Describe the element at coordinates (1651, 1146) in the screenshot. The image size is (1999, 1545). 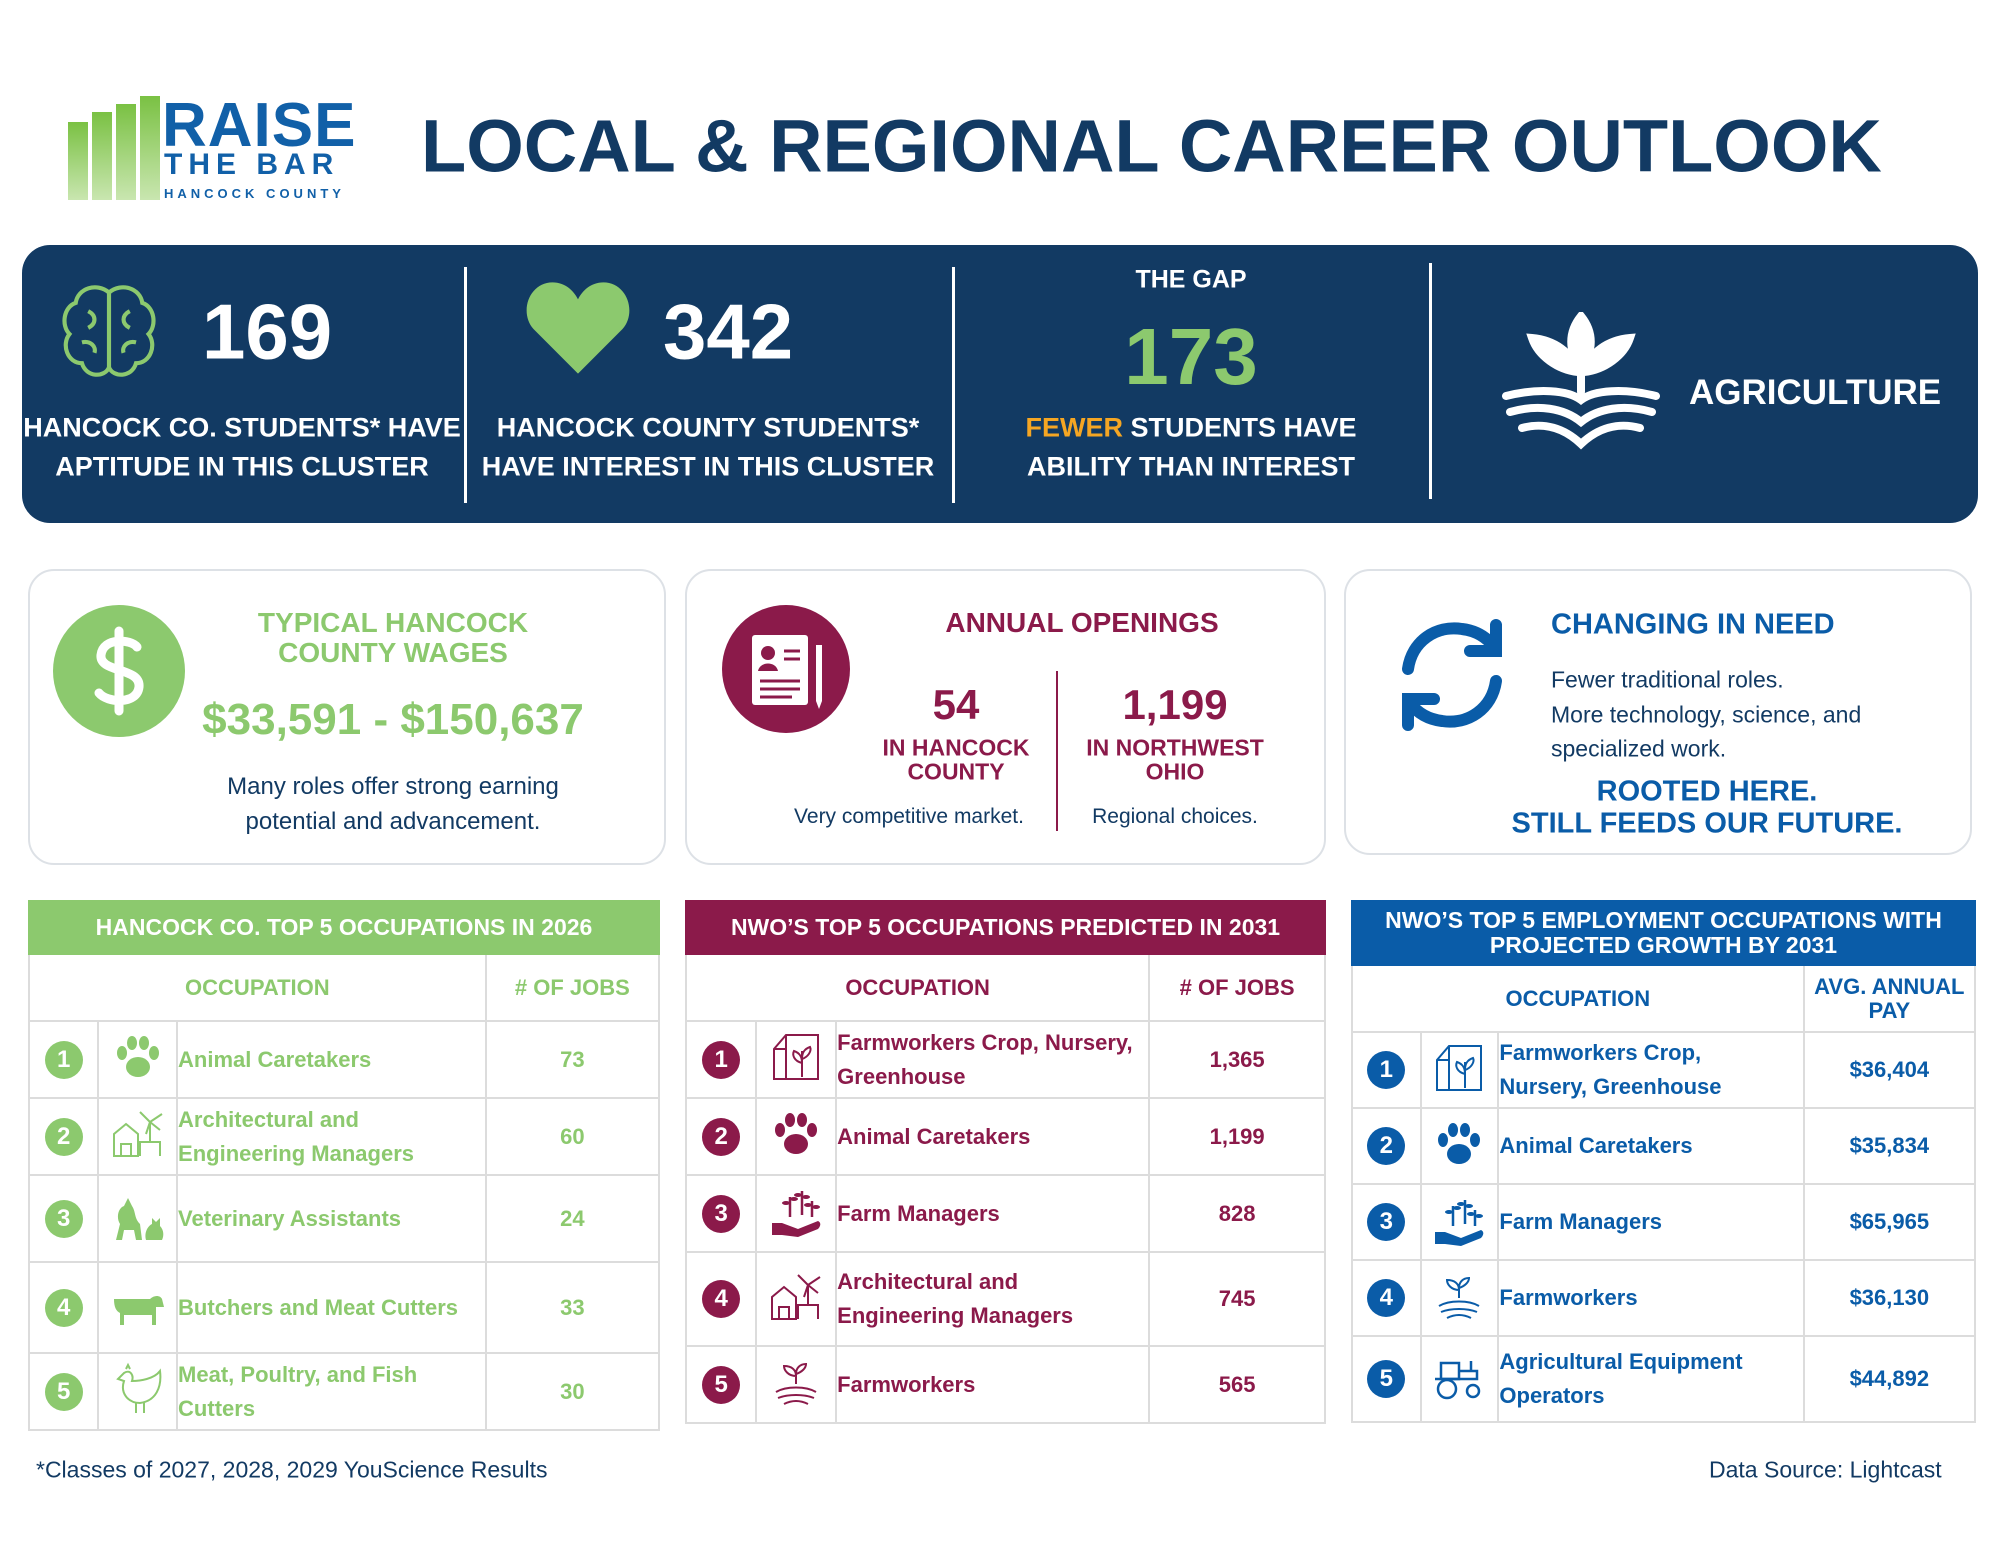
I see `occupation-name: Animal Caretakers` at that location.